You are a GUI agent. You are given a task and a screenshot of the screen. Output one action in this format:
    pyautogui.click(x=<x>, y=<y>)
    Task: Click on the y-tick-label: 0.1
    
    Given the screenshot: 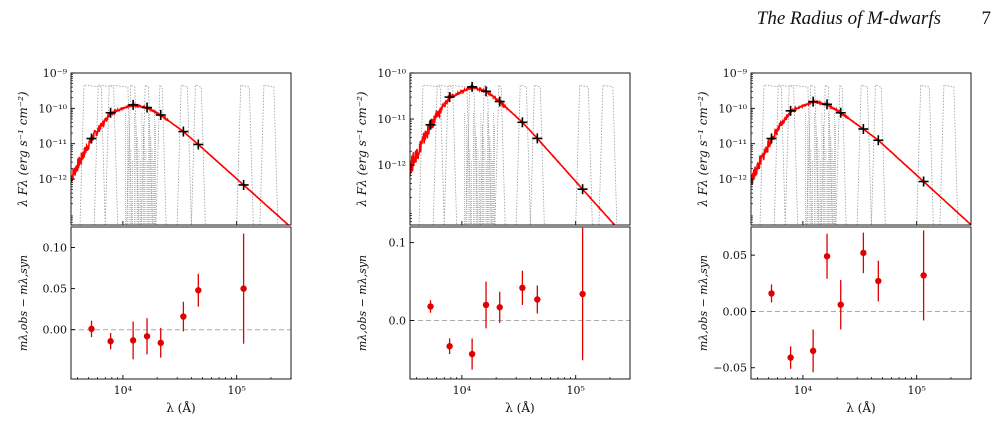 What is the action you would take?
    pyautogui.click(x=398, y=243)
    